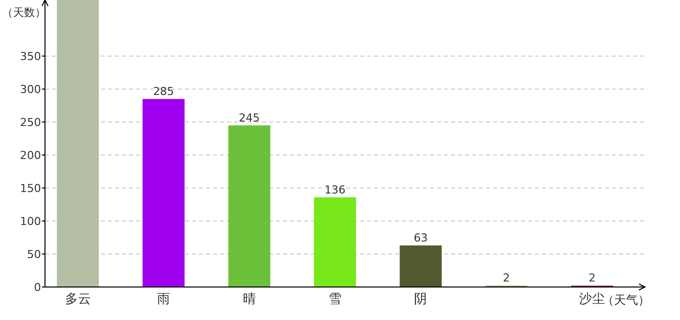 The image size is (680, 320). What do you see at coordinates (30, 221) in the screenshot?
I see `y-tick-label: 100` at bounding box center [30, 221].